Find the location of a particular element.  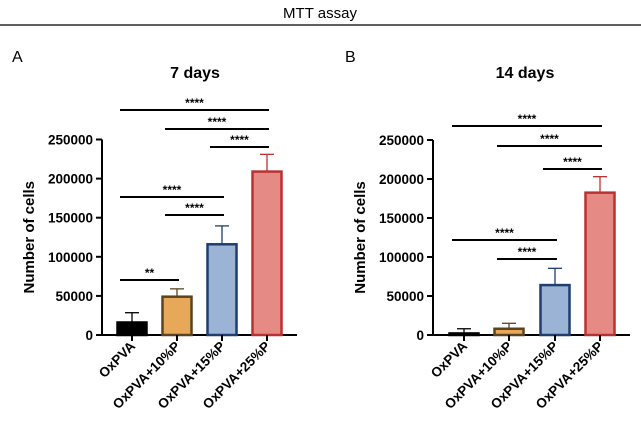

panel-label: B is located at coordinates (350, 57).